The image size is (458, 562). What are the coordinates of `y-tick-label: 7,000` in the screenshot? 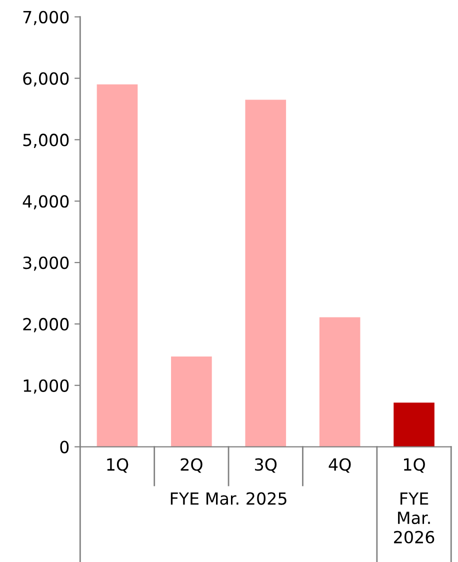 It's located at (46, 18).